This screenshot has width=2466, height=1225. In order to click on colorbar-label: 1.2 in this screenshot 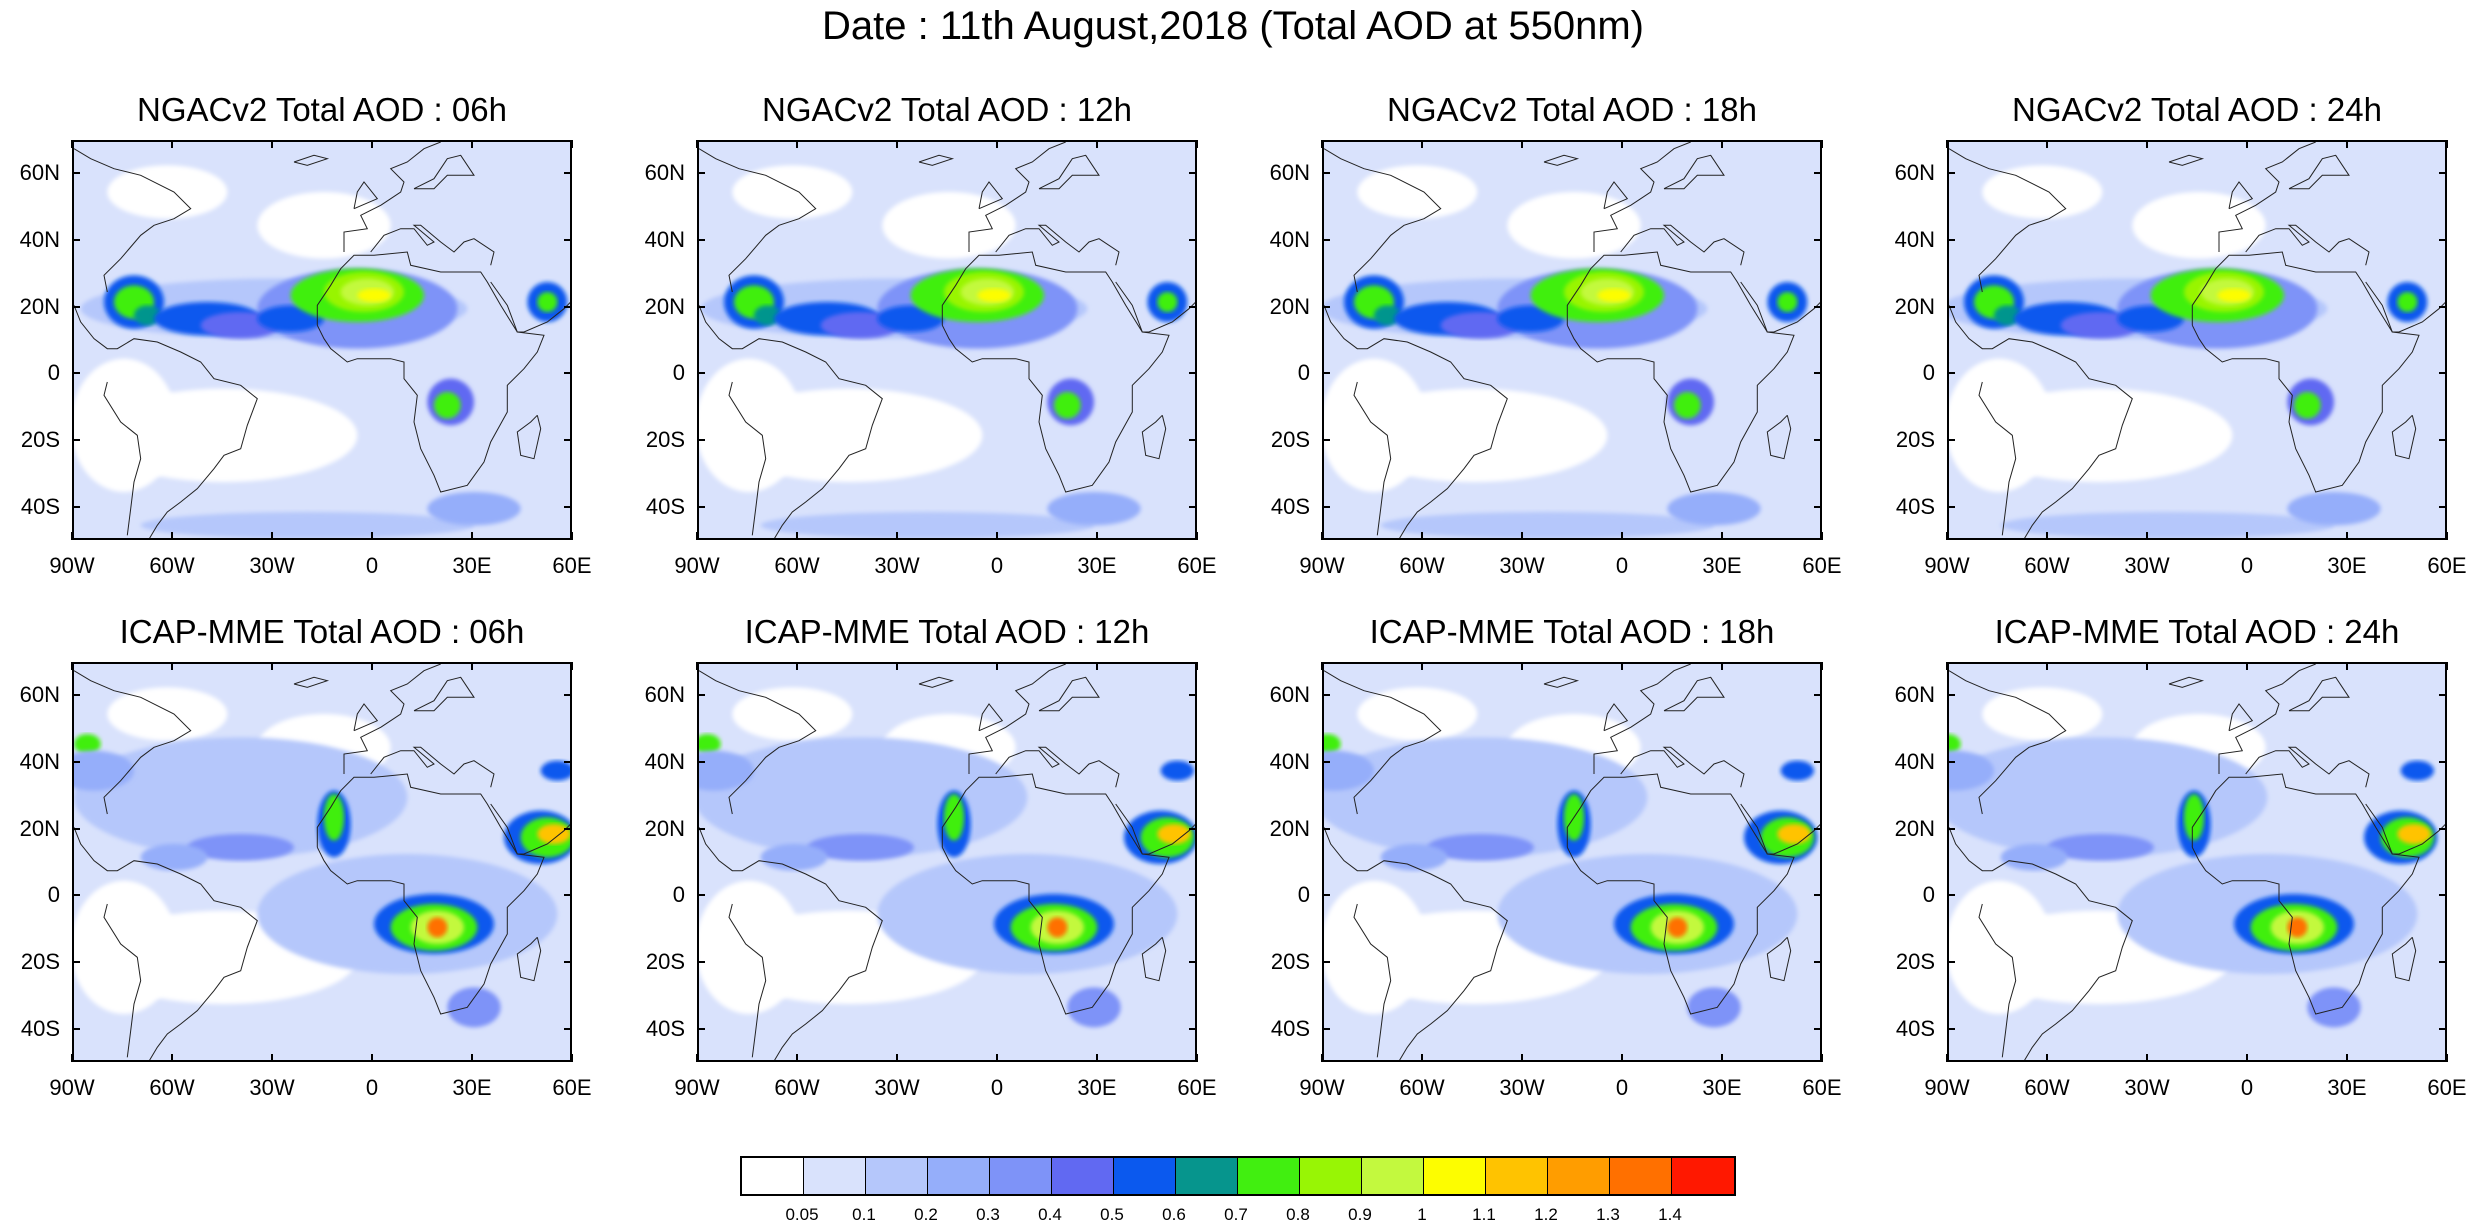, I will do `click(1546, 1214)`.